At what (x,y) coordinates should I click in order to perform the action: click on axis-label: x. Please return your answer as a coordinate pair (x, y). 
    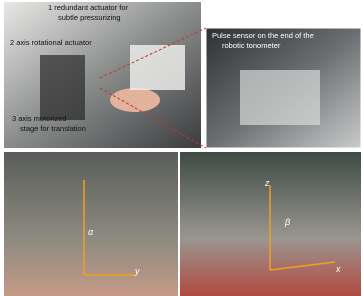
    Looking at the image, I should click on (338, 269).